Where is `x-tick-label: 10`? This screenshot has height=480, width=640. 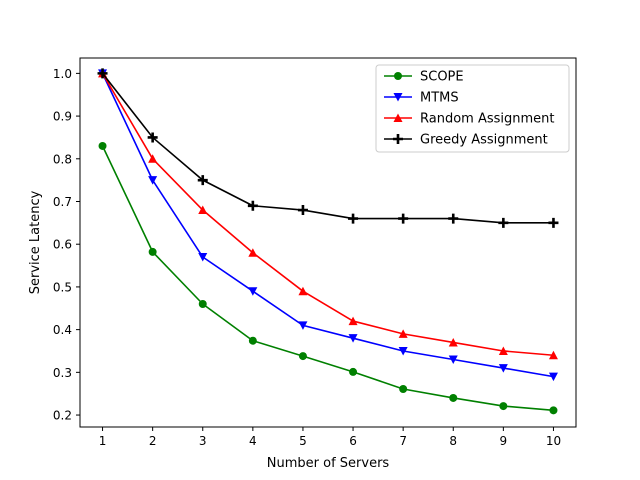
x-tick-label: 10 is located at coordinates (553, 441).